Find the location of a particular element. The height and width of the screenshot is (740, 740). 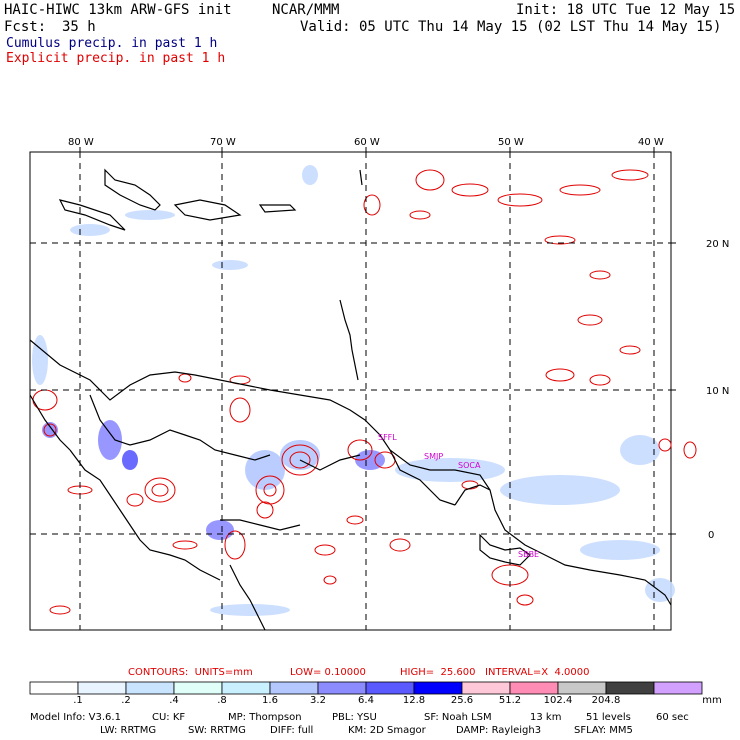

fcst-label: Fcst: is located at coordinates (25, 27).